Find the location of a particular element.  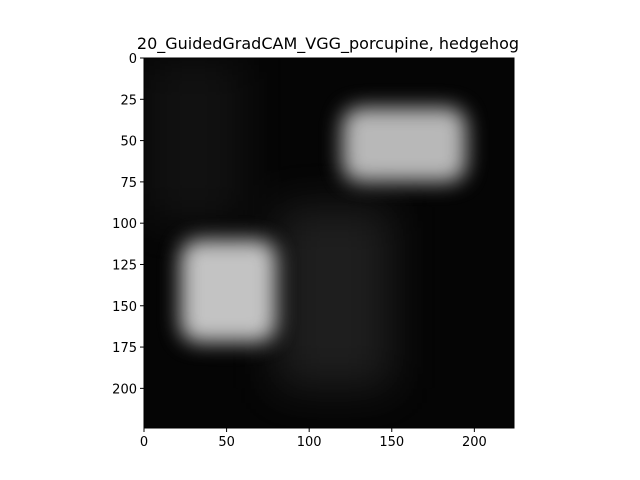

y-tick-label: 150 is located at coordinates (124, 307).